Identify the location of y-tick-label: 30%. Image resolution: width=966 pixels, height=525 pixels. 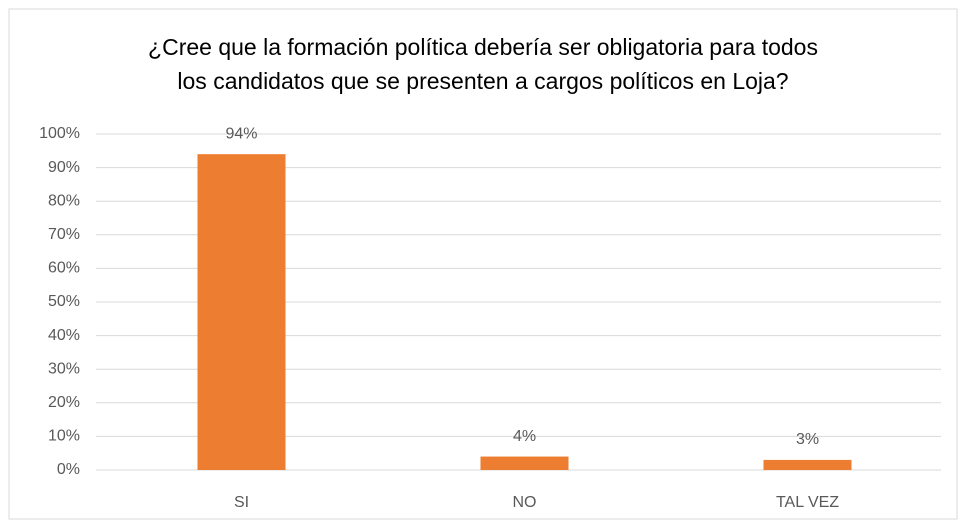
(64, 368).